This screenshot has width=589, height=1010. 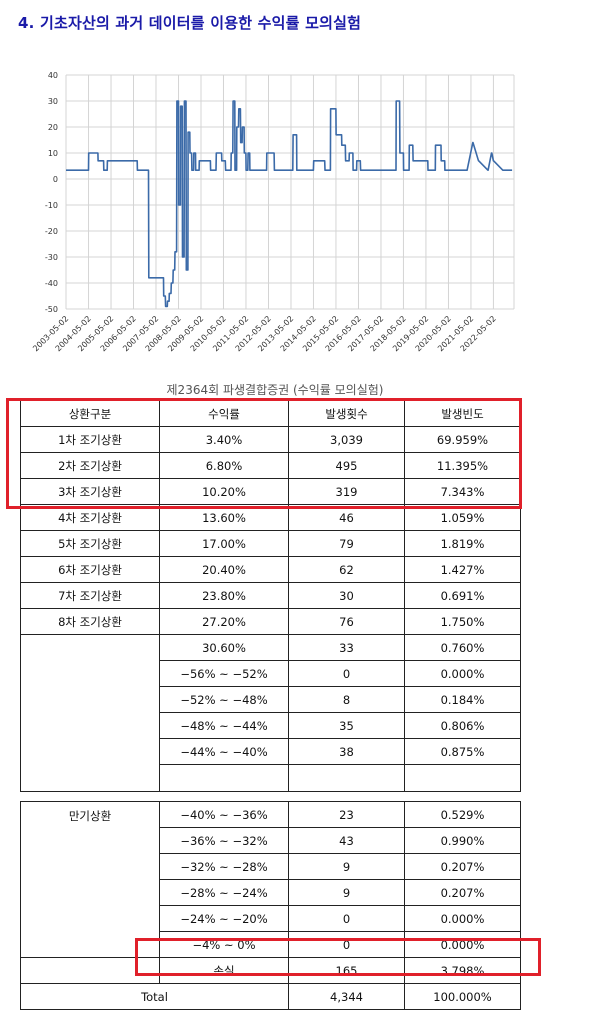 I want to click on table-row: 만기상환 −40% ~ −36% 23 0.529%, so click(x=270, y=879).